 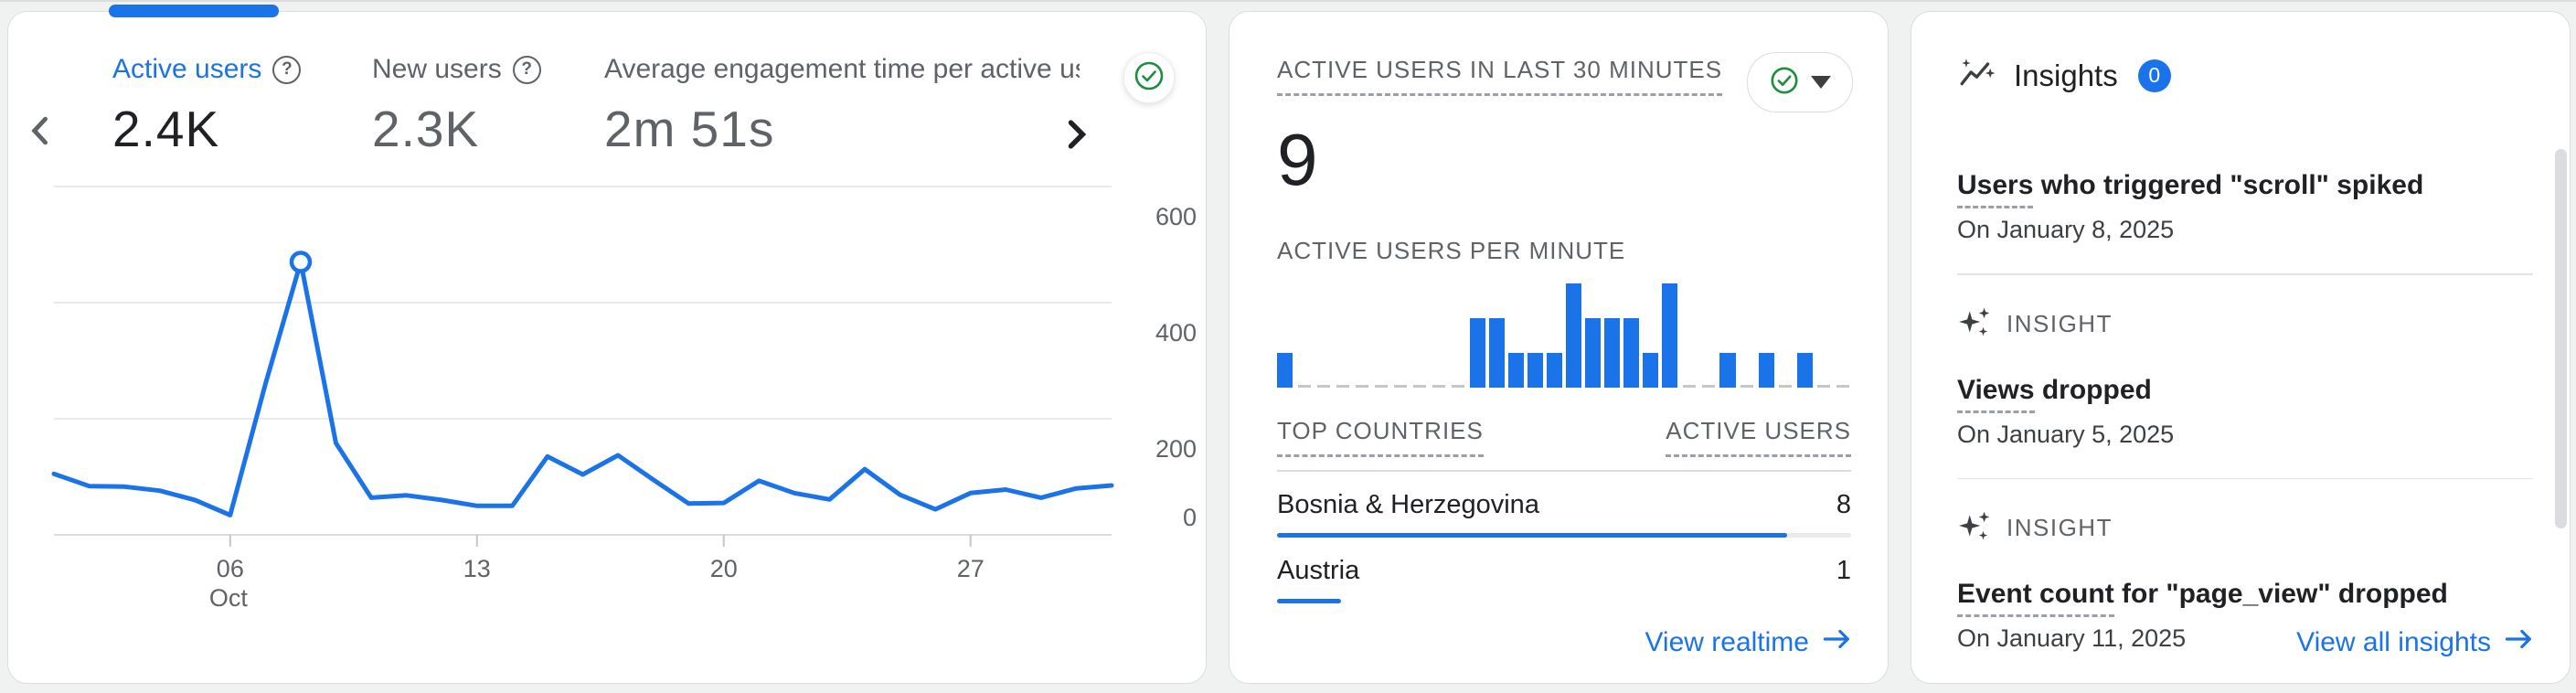 What do you see at coordinates (2066, 434) in the screenshot?
I see `insight-date: On January 5, 2025` at bounding box center [2066, 434].